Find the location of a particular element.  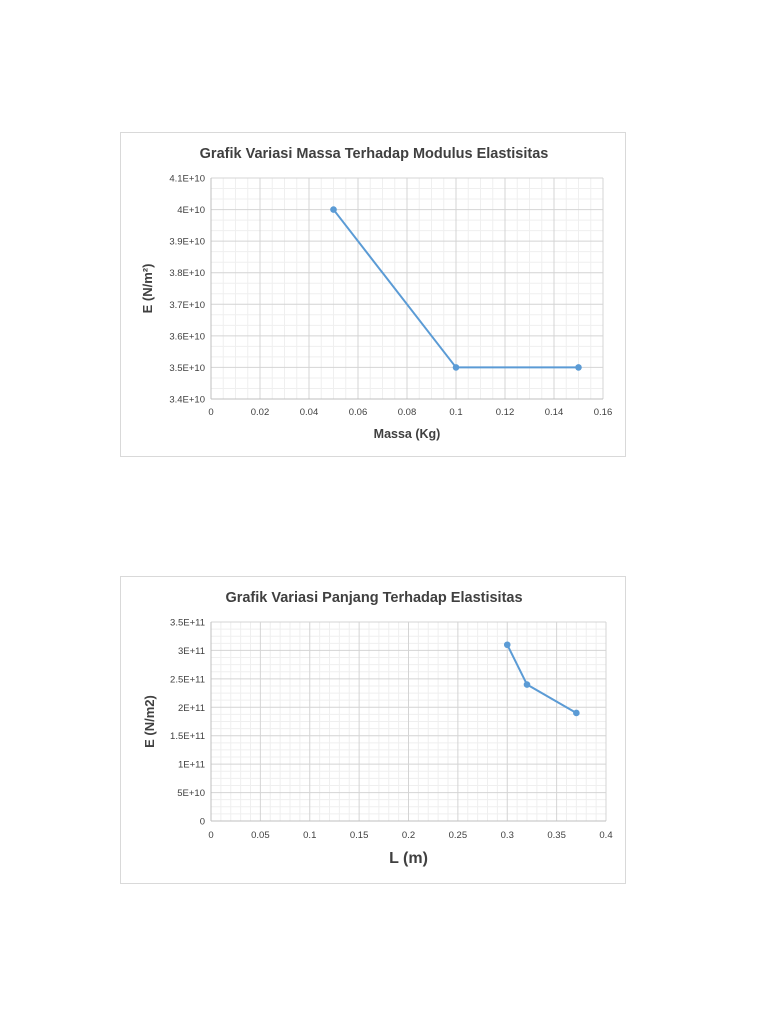

x-tick-label: 0.04 is located at coordinates (309, 412).